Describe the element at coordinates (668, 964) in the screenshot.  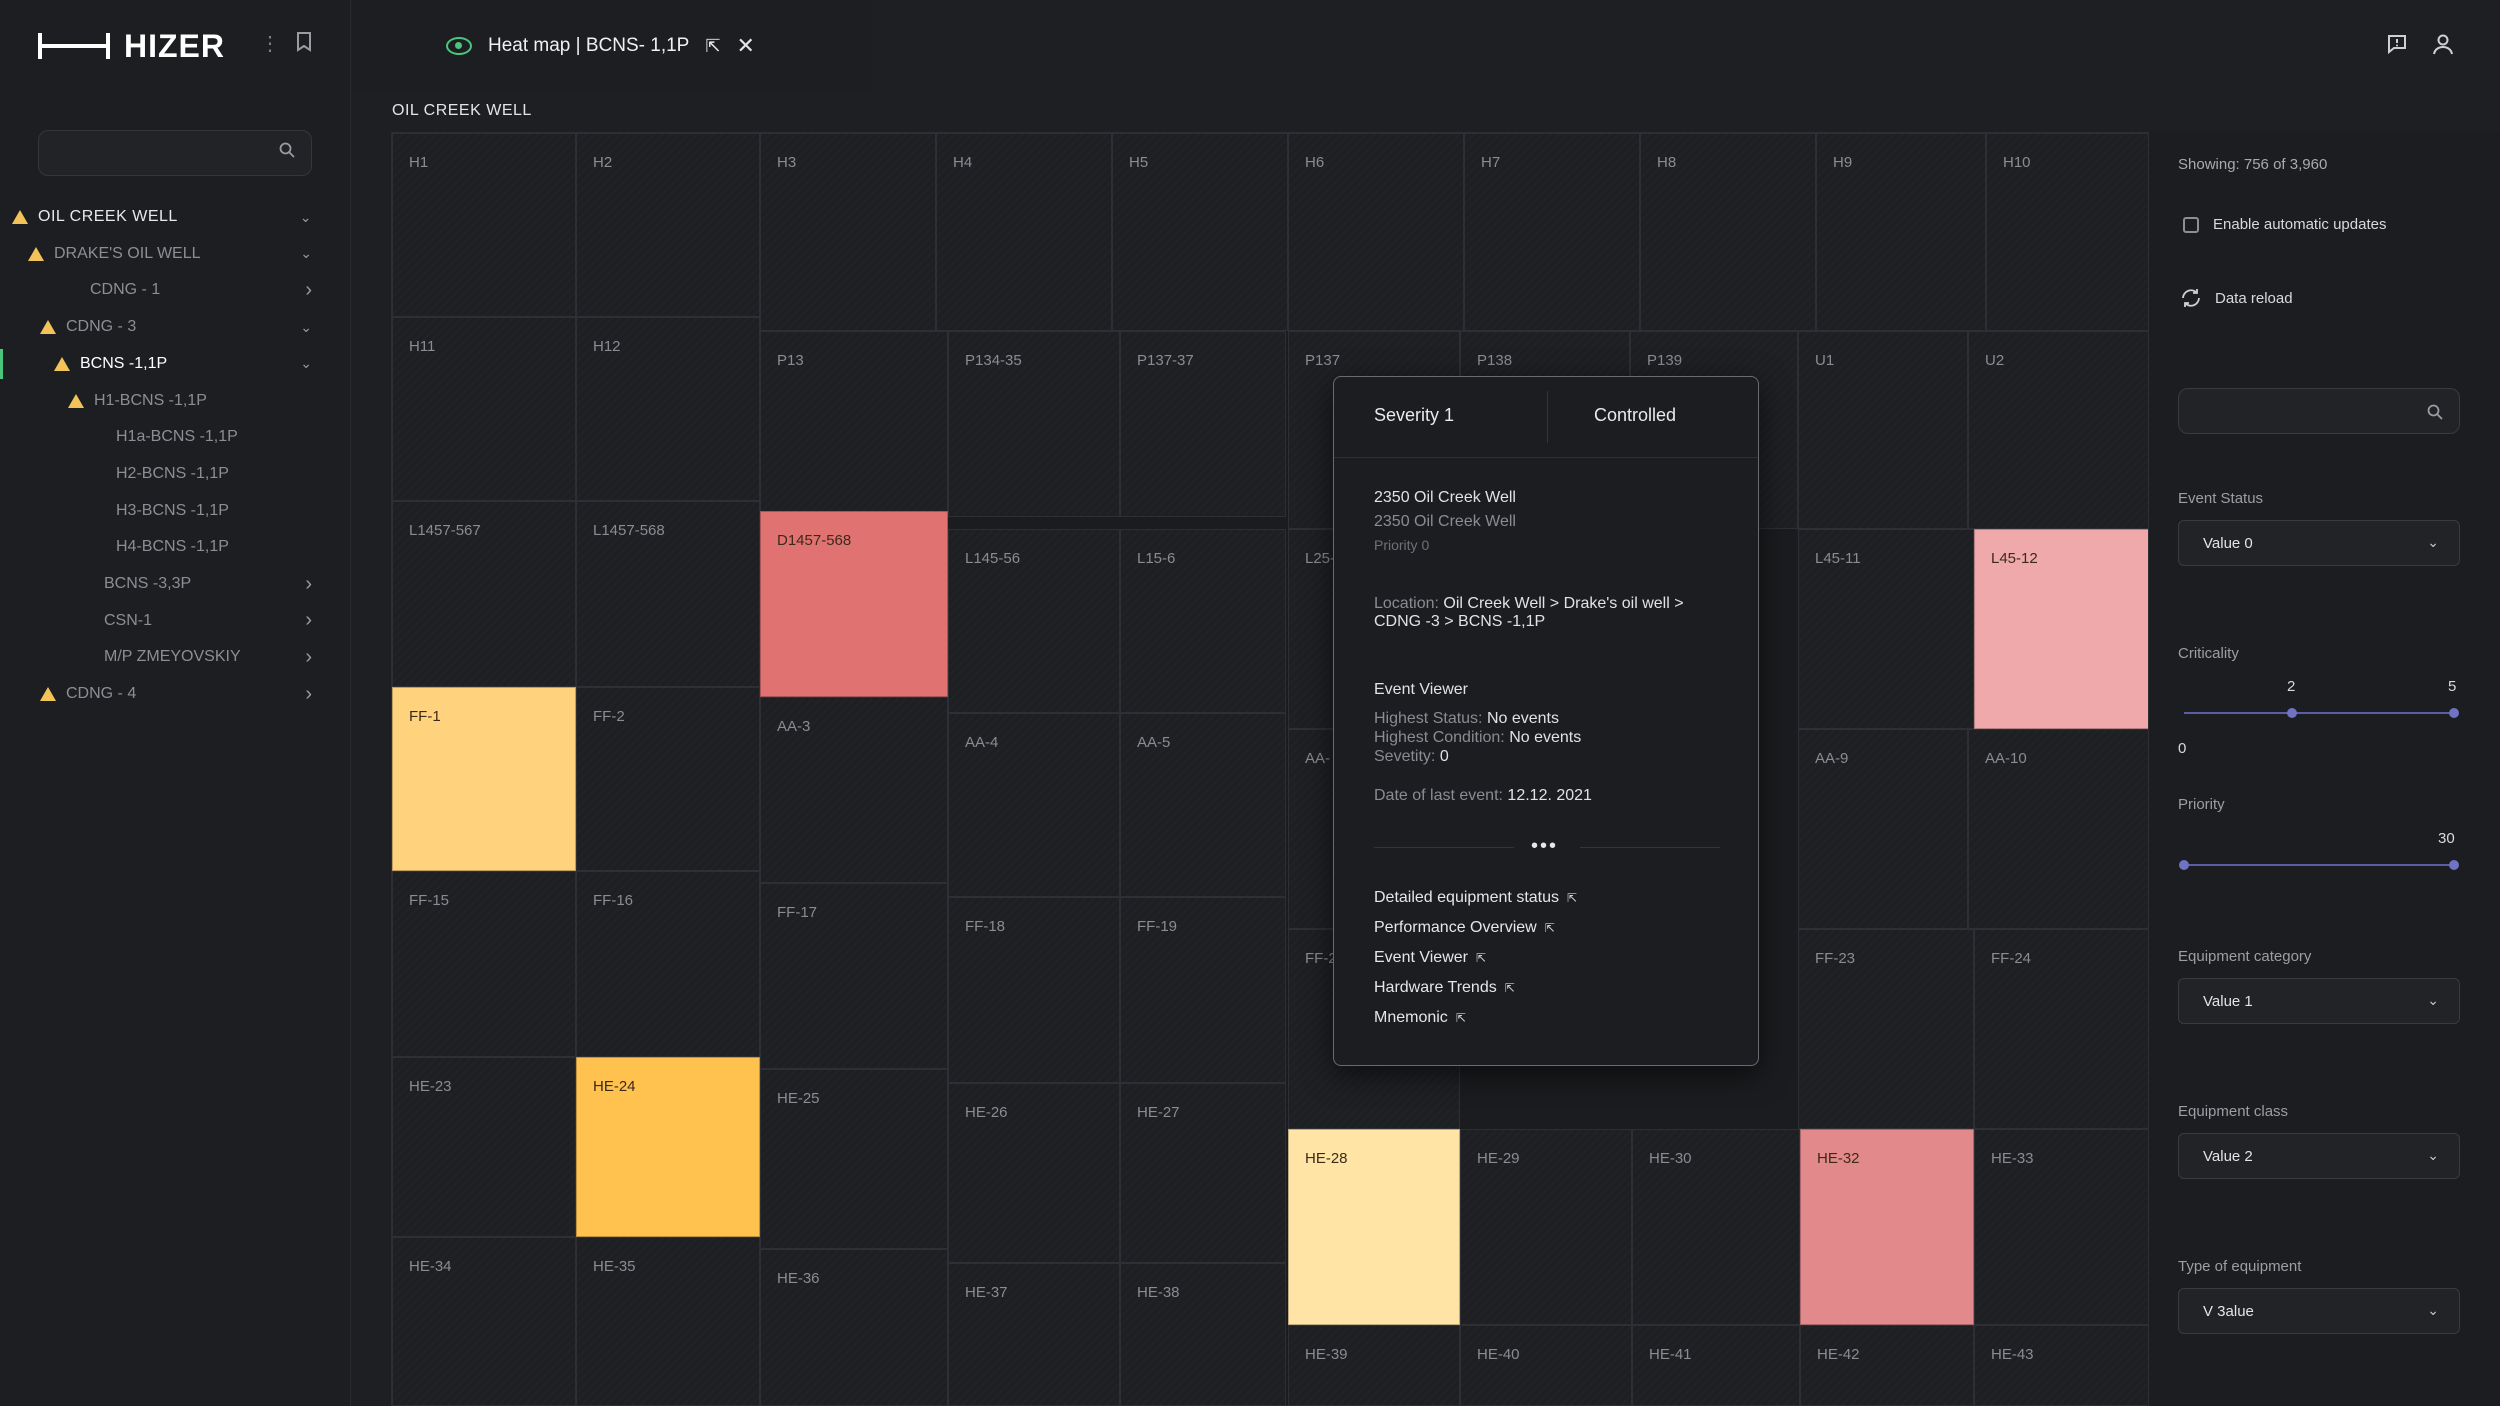
I see `heatmap-cell: FF-16` at that location.